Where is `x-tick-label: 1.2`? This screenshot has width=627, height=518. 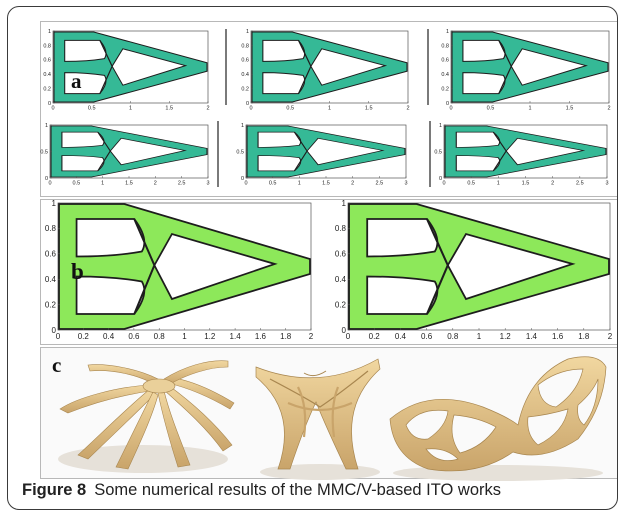
x-tick-label: 1.2 is located at coordinates (506, 336).